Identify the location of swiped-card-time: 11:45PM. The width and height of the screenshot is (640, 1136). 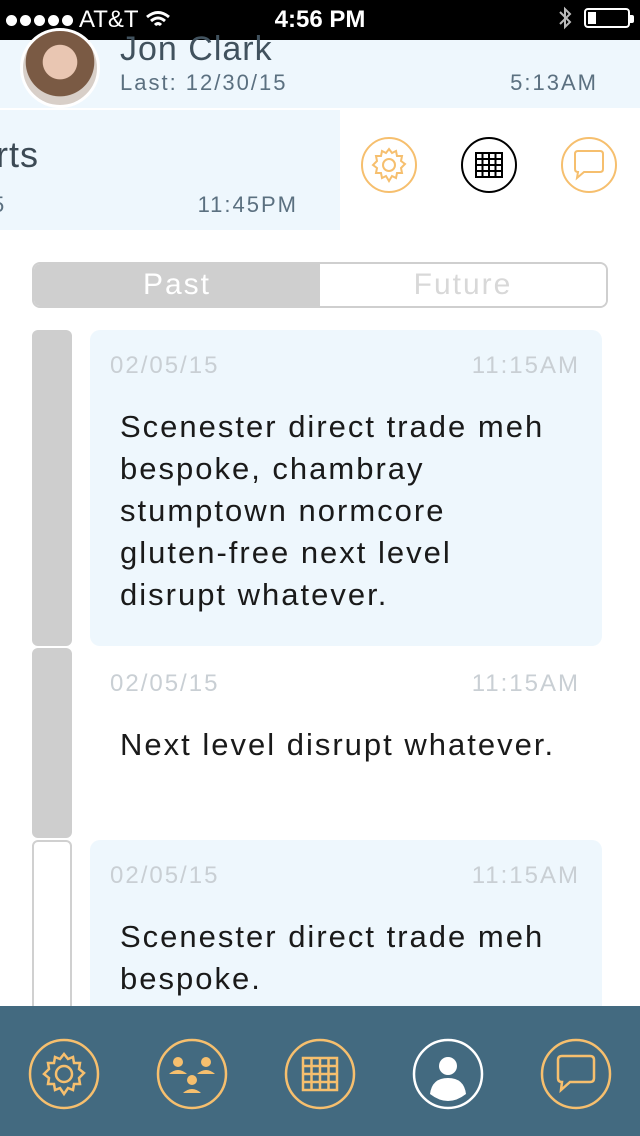
(247, 204).